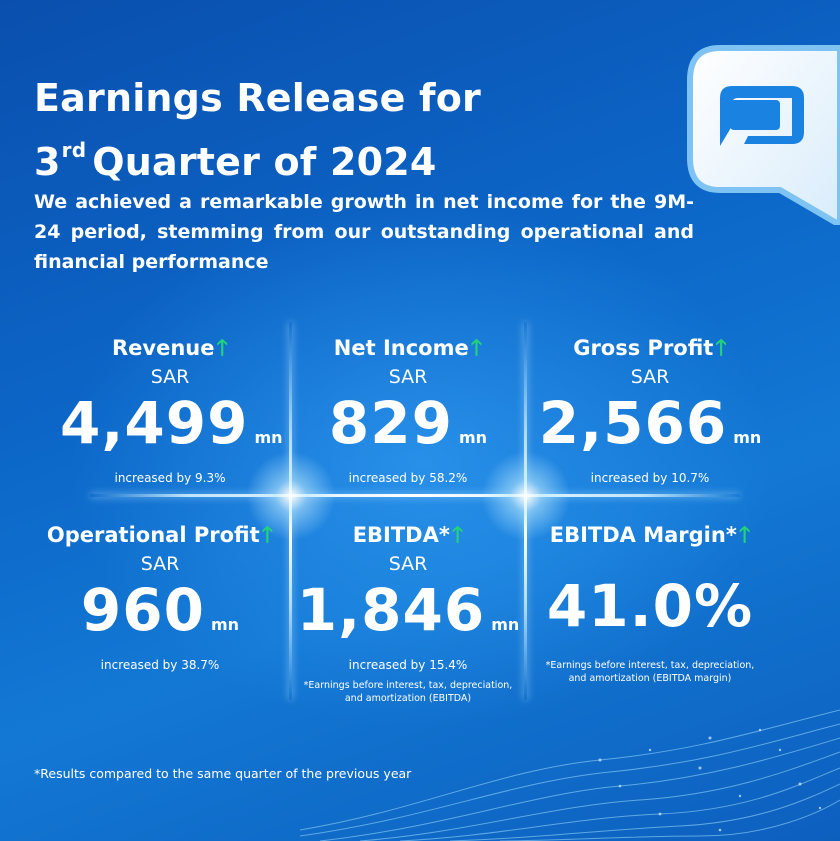  What do you see at coordinates (142, 610) in the screenshot?
I see `metric-value: 960` at bounding box center [142, 610].